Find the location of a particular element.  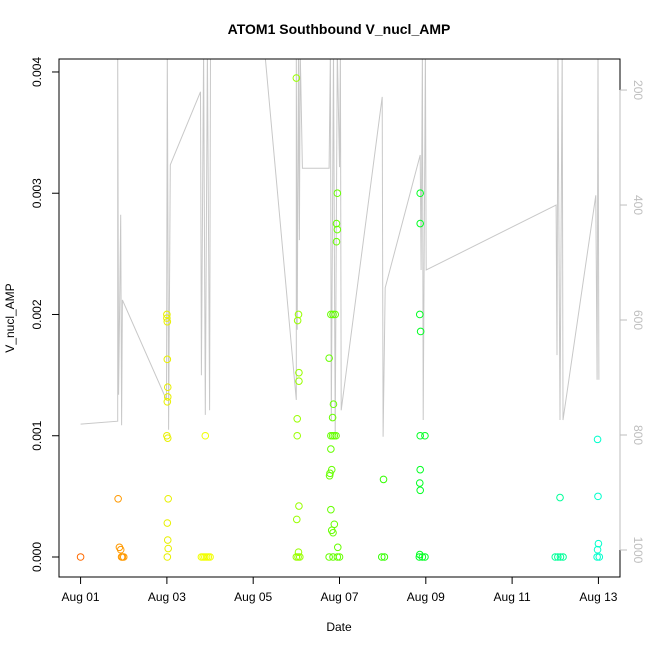

y-axis-label: V_nucl_AMP is located at coordinates (10, 317).